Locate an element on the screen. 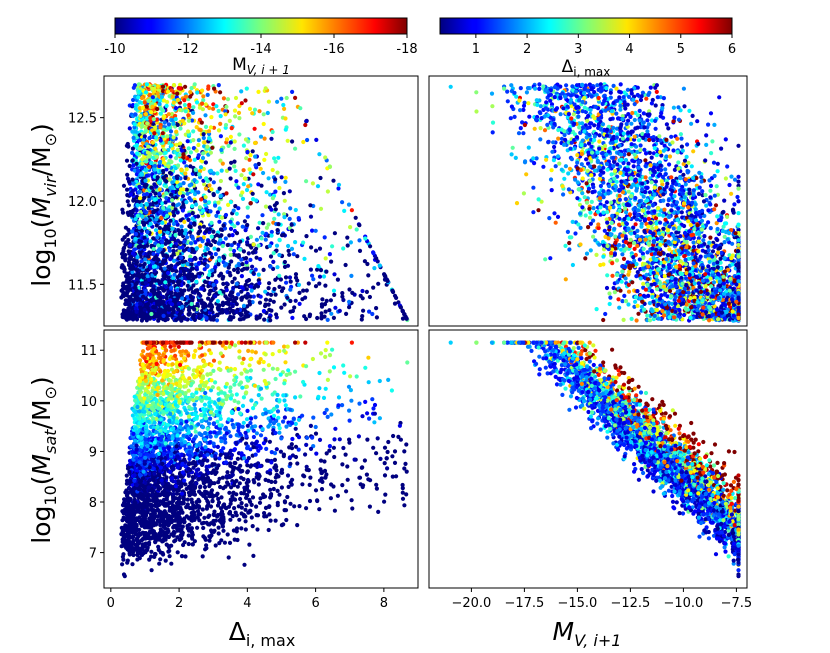  colorbar-tick-label: -18 is located at coordinates (406, 49).